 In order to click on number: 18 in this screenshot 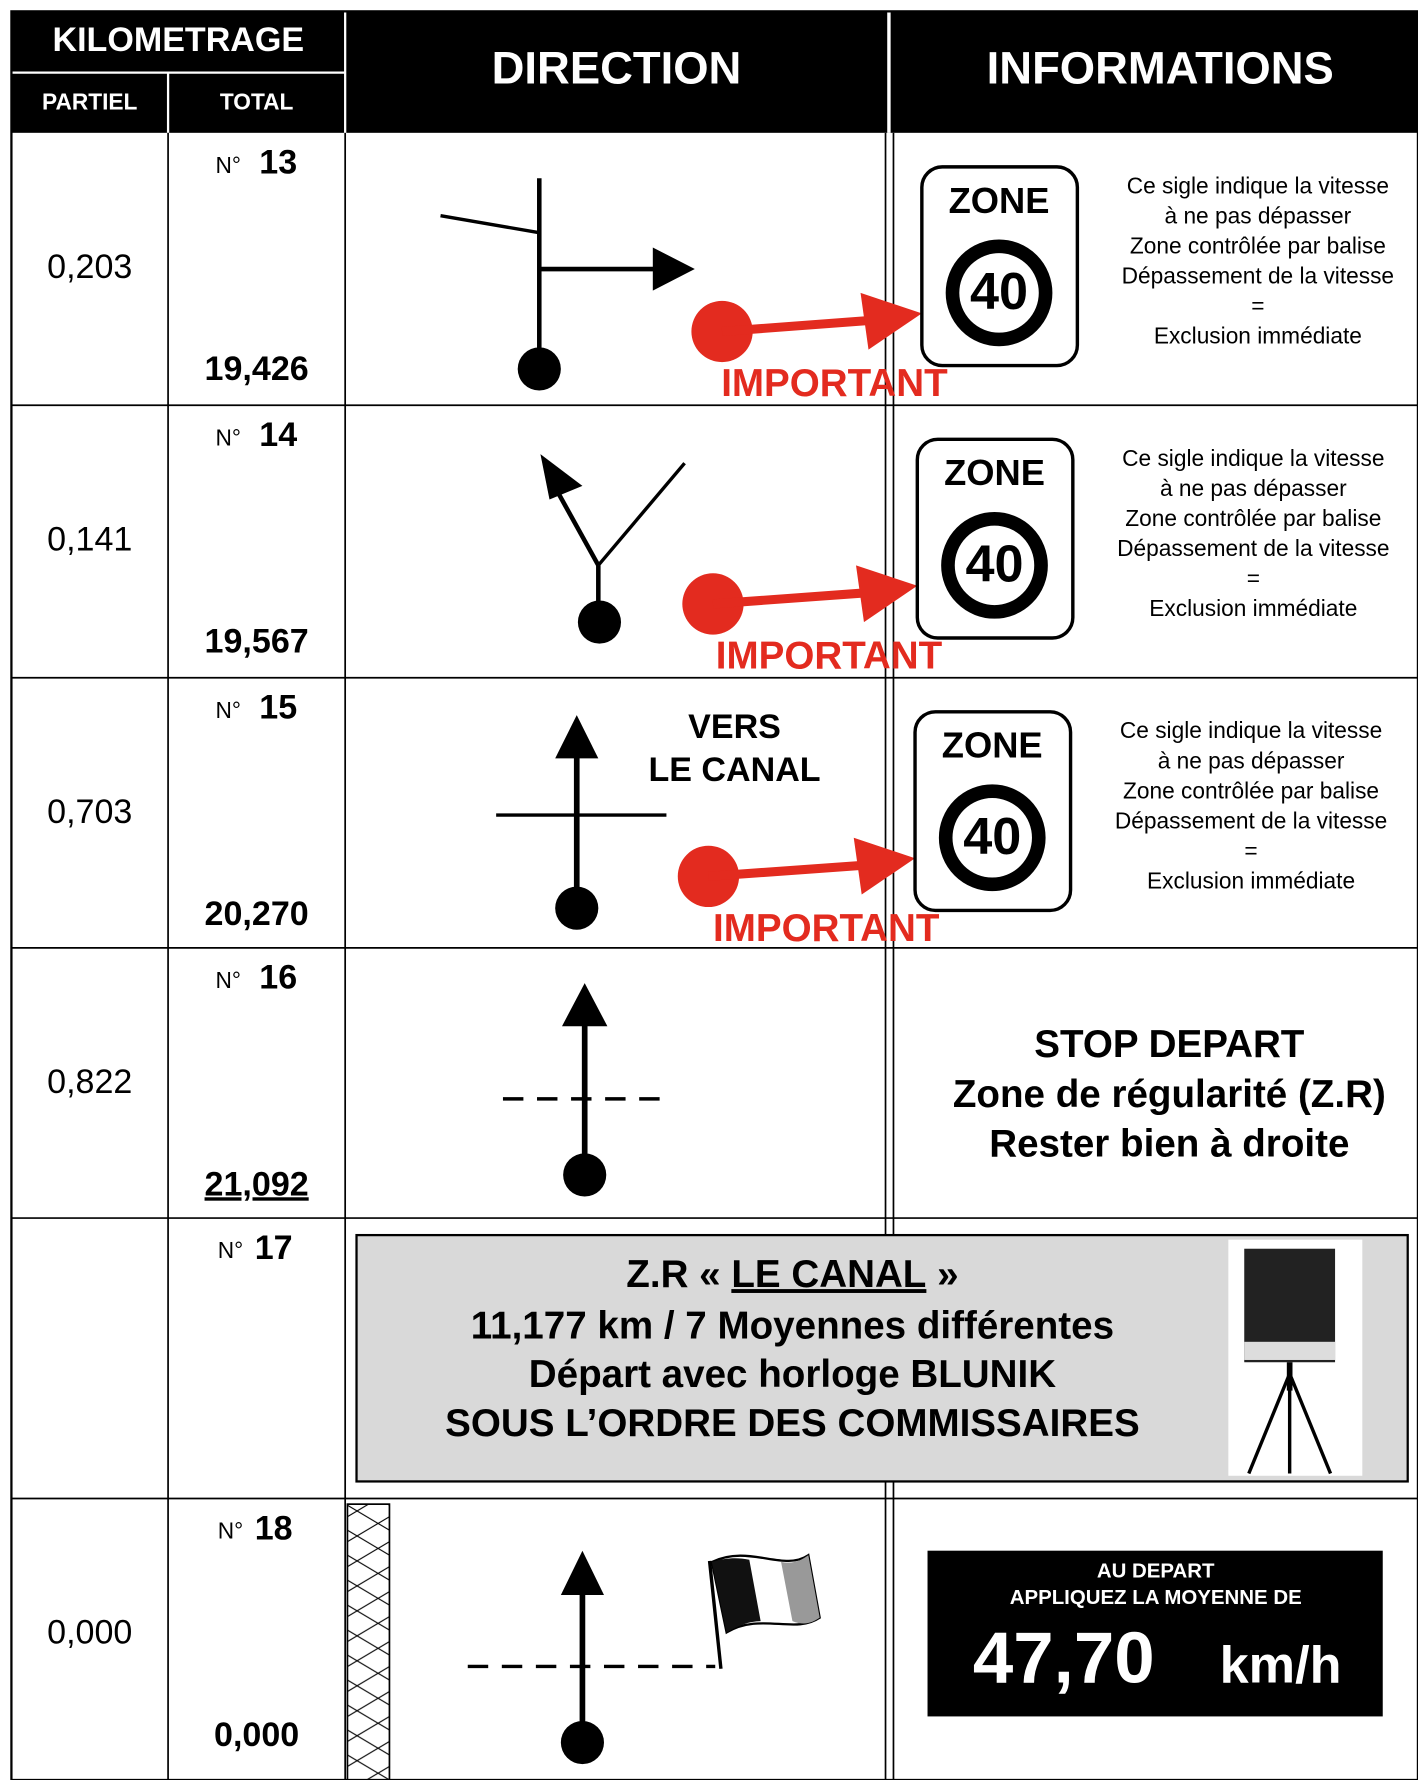, I will do `click(274, 1528)`.